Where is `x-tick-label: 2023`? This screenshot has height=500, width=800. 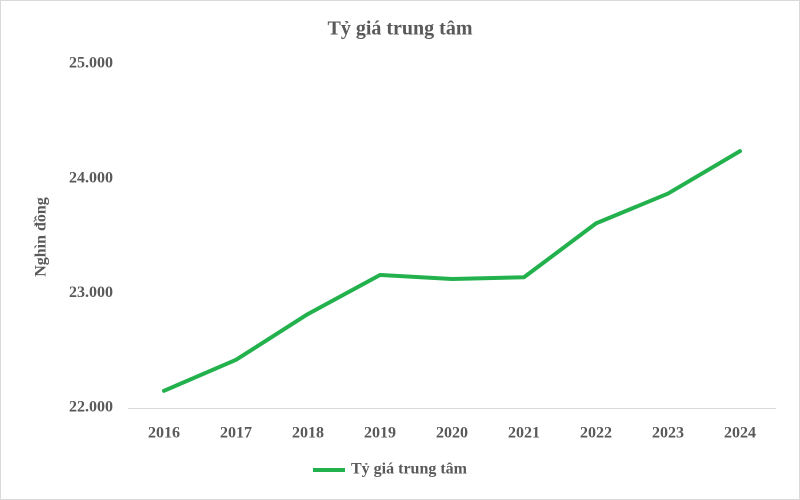
x-tick-label: 2023 is located at coordinates (668, 433).